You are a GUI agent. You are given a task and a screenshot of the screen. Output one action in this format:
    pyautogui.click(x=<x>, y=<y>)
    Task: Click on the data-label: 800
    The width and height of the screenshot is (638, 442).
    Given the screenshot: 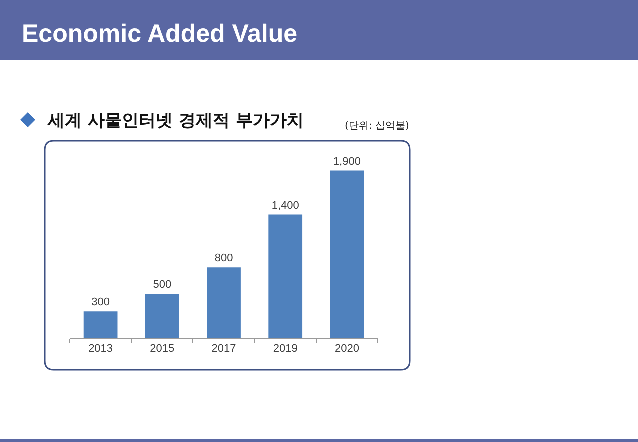 What is the action you would take?
    pyautogui.click(x=224, y=258)
    